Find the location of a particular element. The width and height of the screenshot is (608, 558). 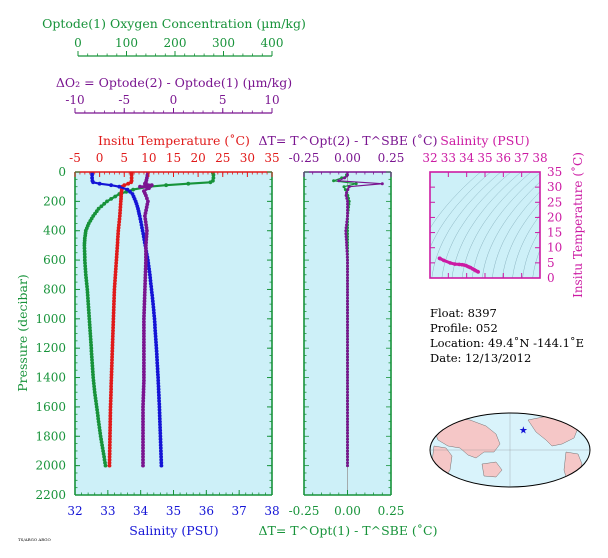

ts-temperature-tick-label: 35 is located at coordinates (554, 172).